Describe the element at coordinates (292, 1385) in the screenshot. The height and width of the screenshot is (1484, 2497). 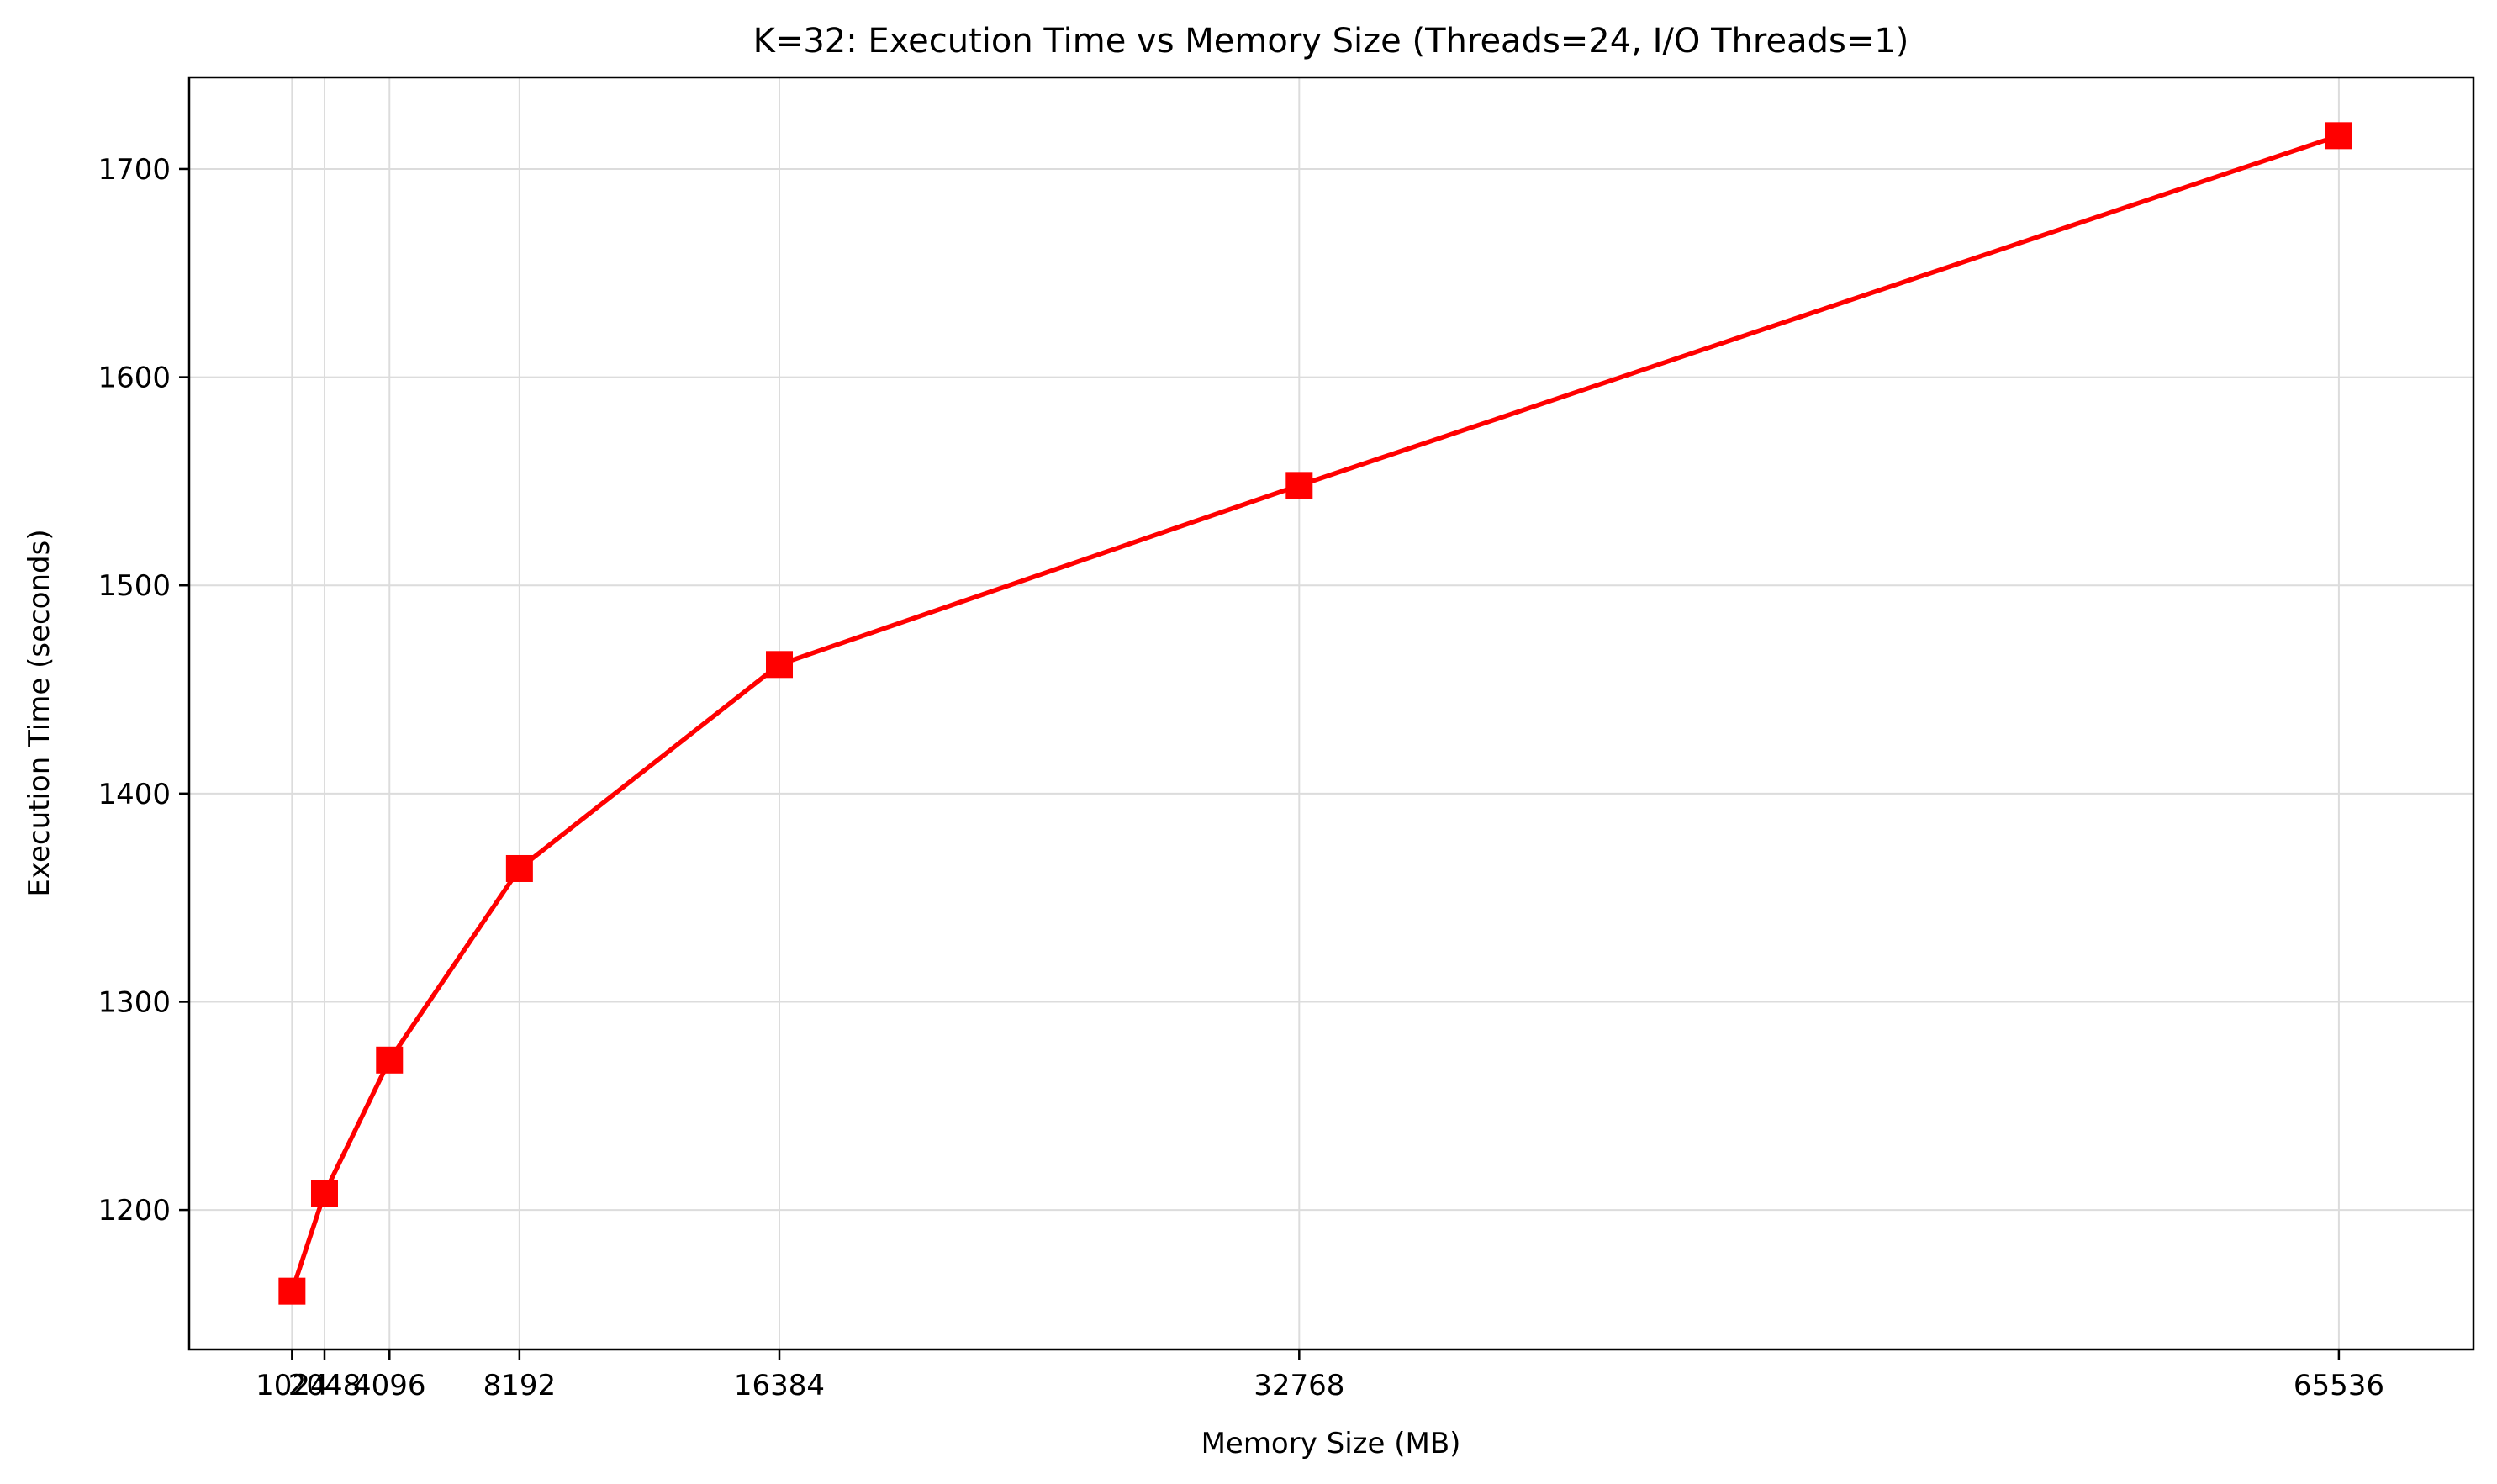
I see `x-tick-label: 1024` at that location.